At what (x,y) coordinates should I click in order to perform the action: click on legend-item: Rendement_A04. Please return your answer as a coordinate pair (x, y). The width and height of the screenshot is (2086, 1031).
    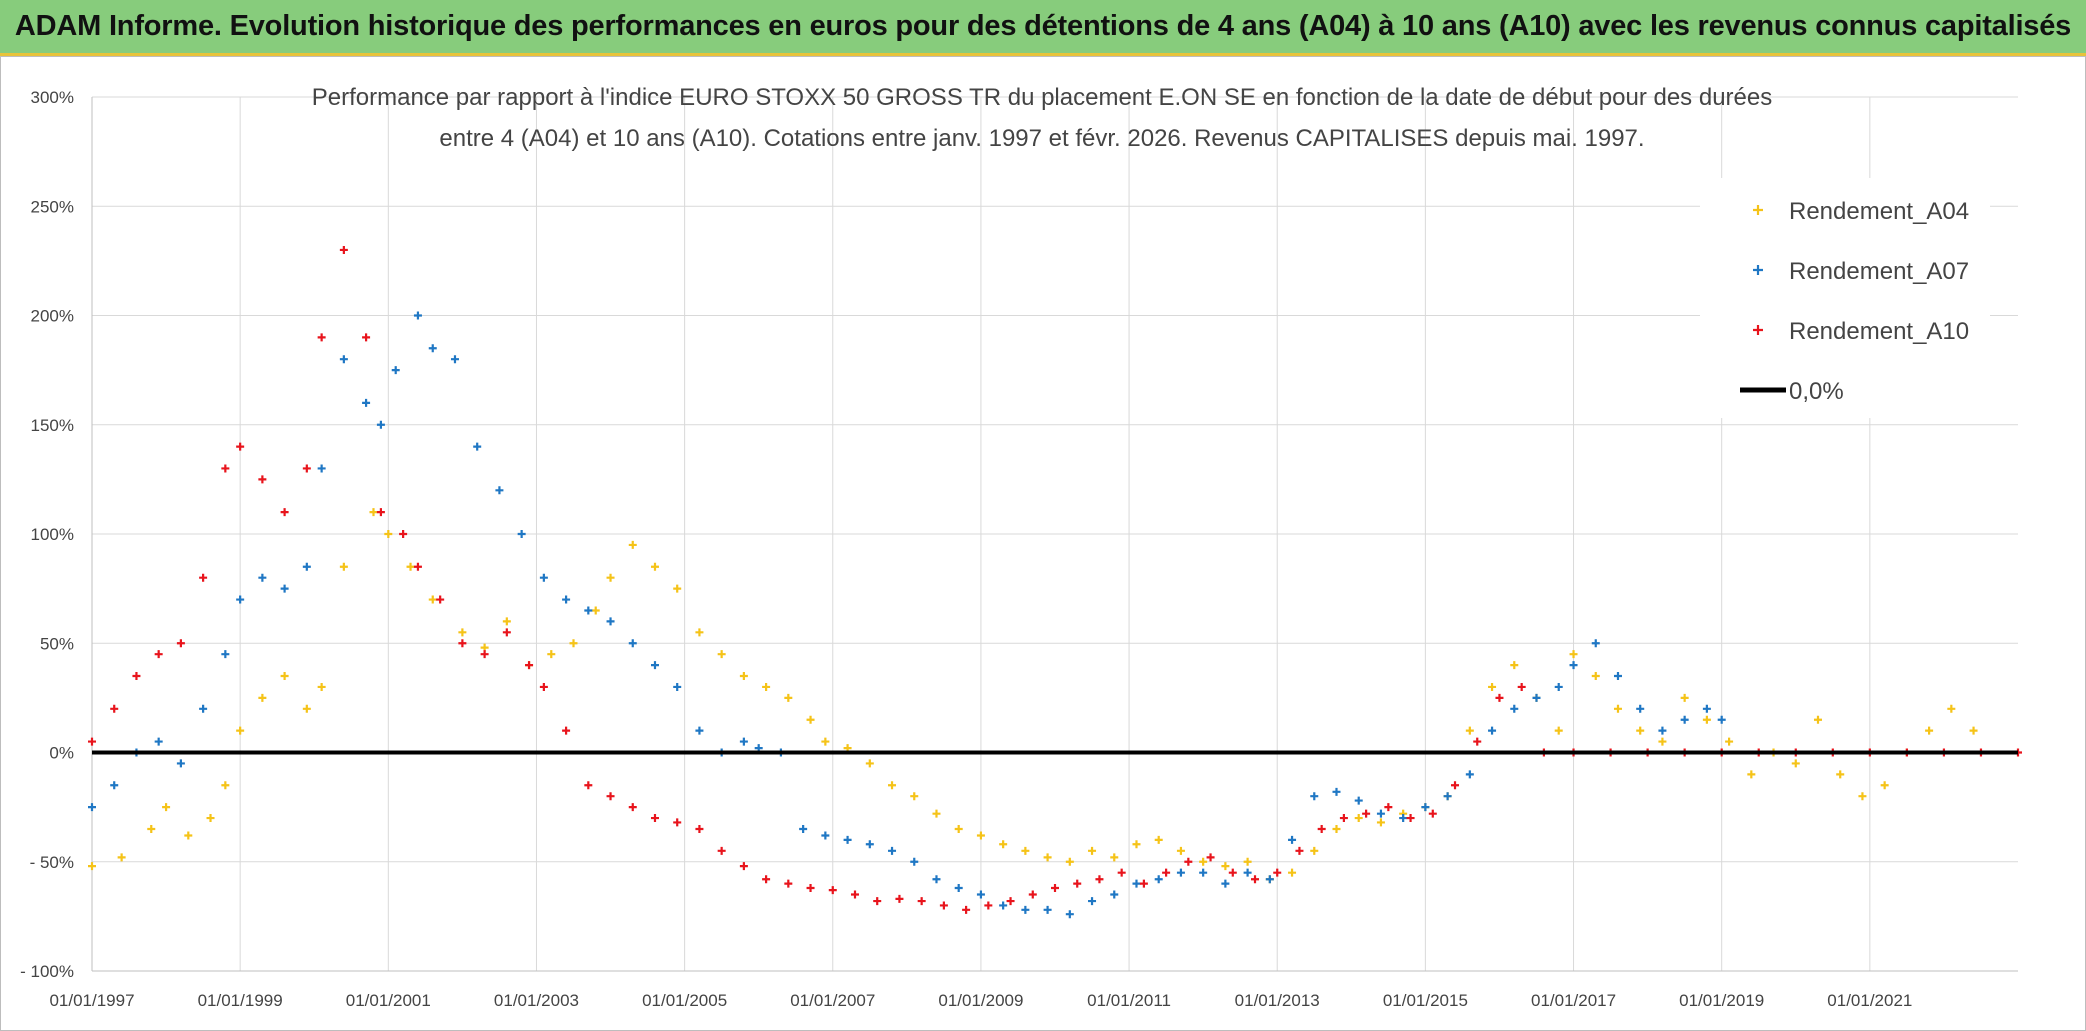
    Looking at the image, I should click on (1861, 211).